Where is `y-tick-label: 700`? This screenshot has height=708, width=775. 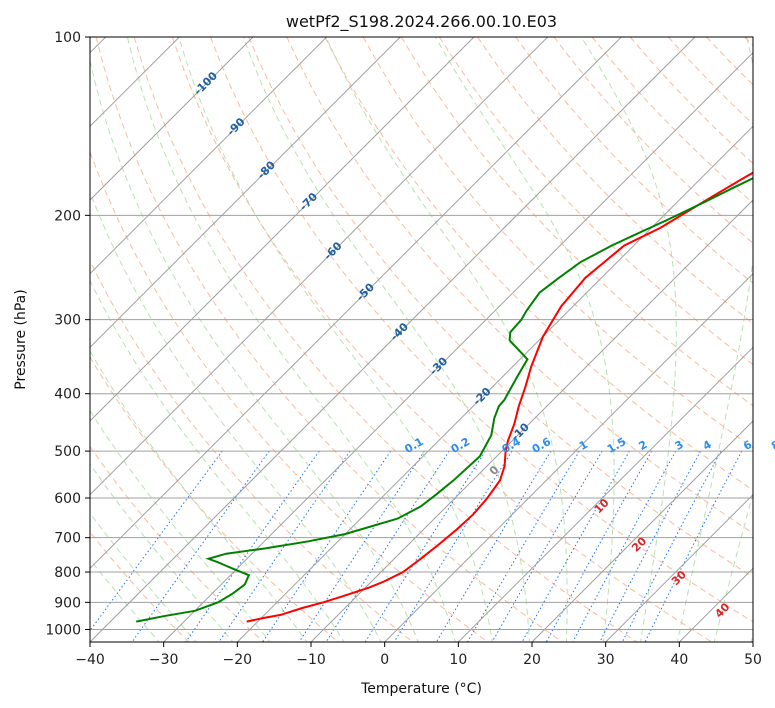 y-tick-label: 700 is located at coordinates (67, 539).